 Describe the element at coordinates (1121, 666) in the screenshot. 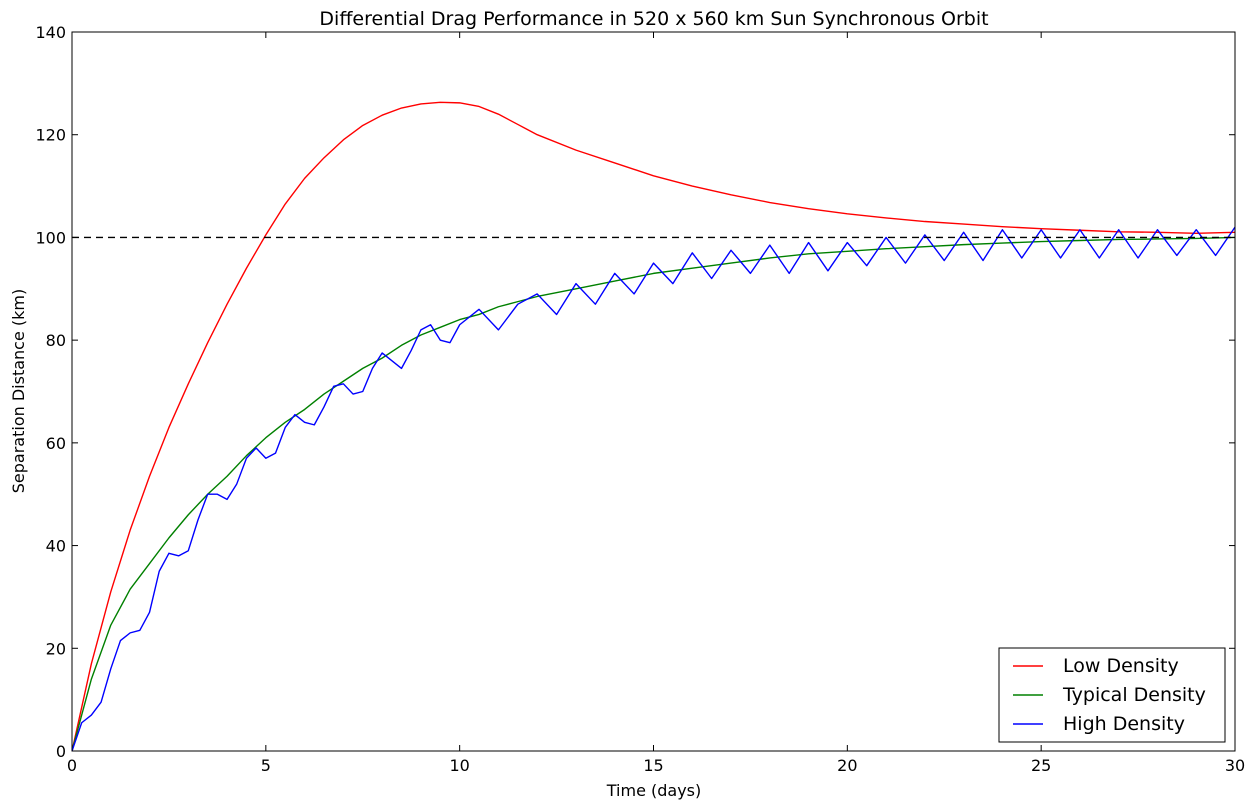

I see `legend-label: Low Density` at that location.